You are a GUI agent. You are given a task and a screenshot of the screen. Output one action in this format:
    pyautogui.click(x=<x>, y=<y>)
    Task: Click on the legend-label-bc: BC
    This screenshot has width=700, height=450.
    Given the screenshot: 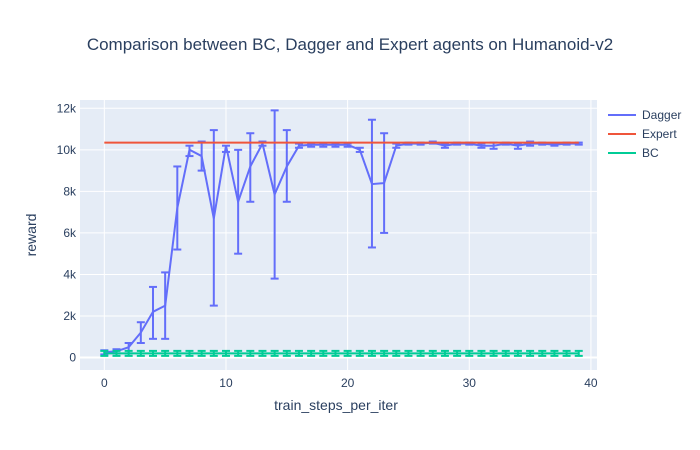 What is the action you would take?
    pyautogui.click(x=650, y=153)
    